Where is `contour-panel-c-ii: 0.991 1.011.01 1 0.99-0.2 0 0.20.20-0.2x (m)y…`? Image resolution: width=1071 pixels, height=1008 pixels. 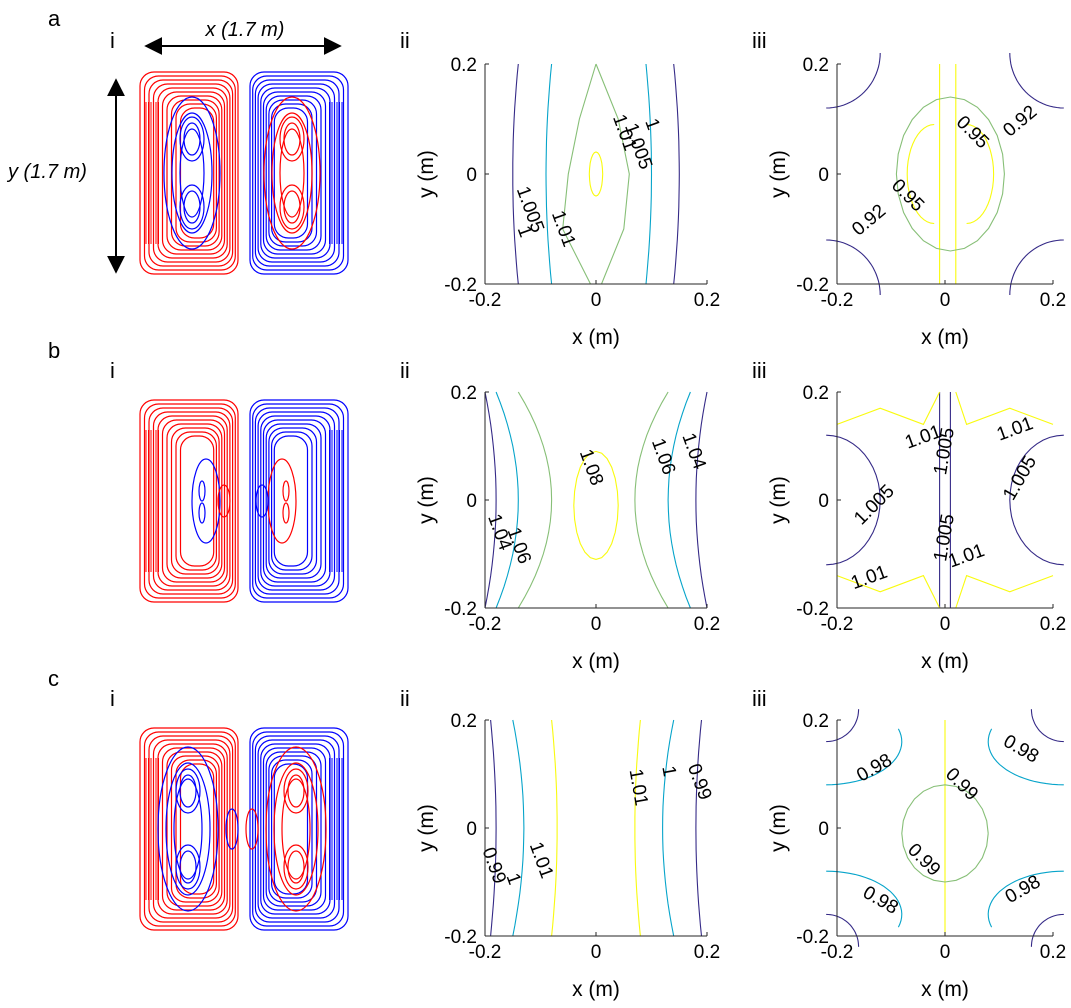
contour-panel-c-ii: 0.991 1.011.01 1 0.99-0.2 0 0.20.20-0.2x (m)y… is located at coordinates (567, 856).